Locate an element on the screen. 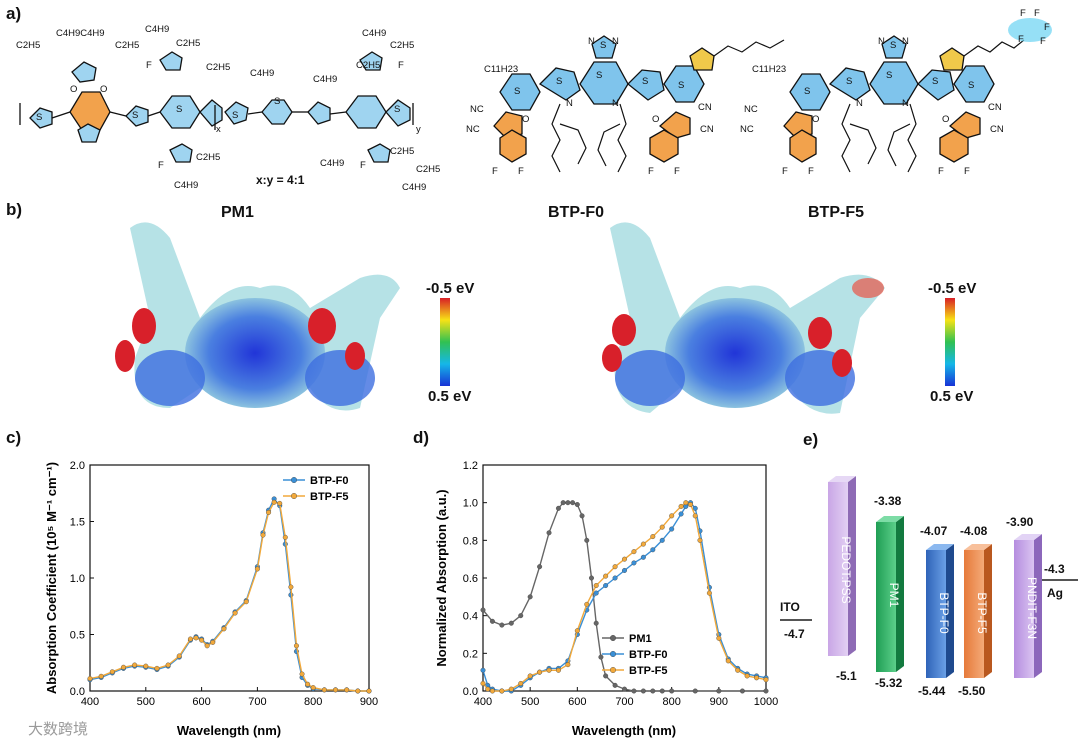 Image resolution: width=1080 pixels, height=747 pixels. btp-f0-lumo: -4.07 is located at coordinates (934, 531).